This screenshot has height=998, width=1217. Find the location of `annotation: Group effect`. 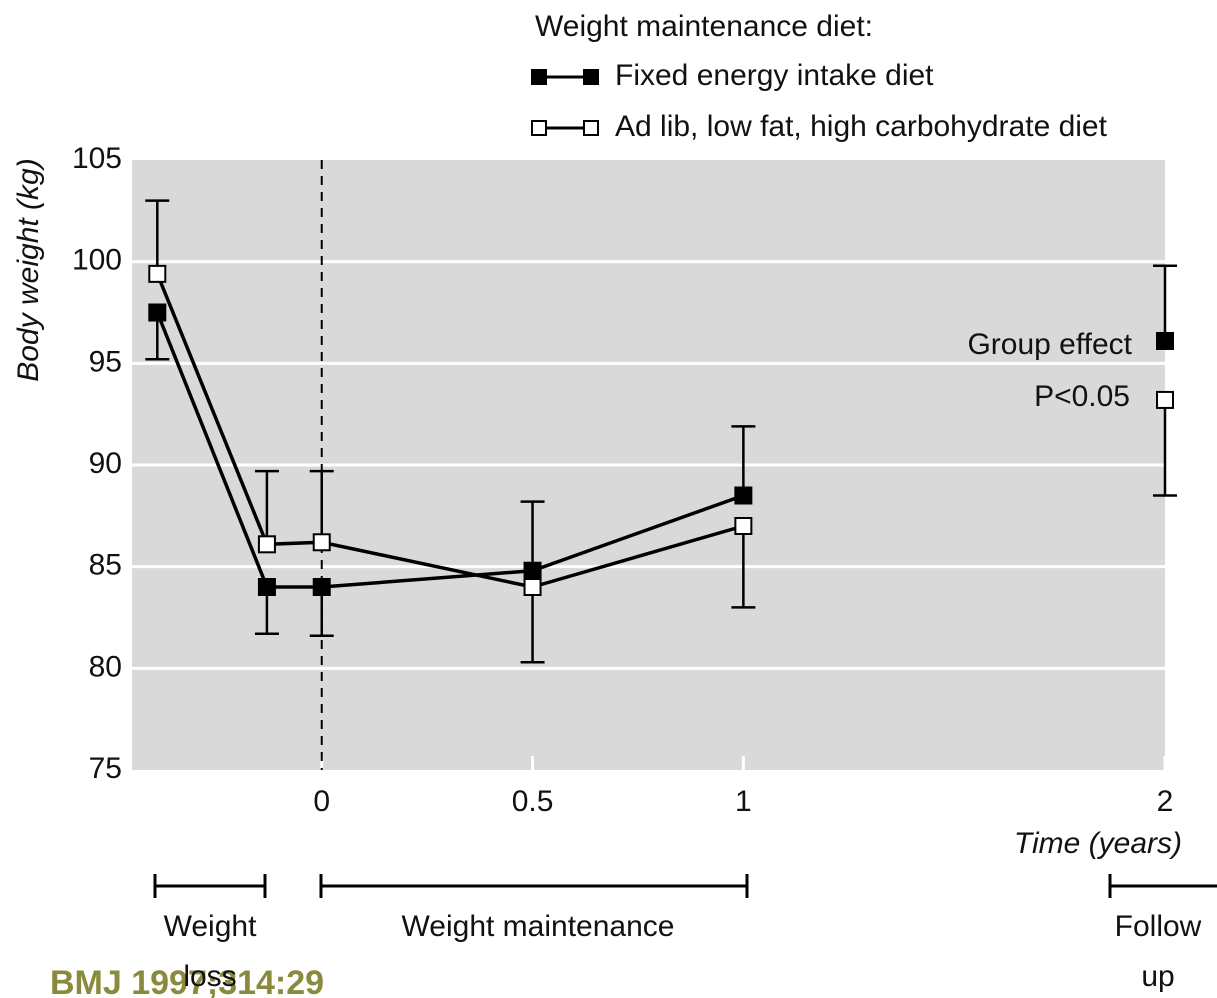

annotation: Group effect is located at coordinates (1049, 344).